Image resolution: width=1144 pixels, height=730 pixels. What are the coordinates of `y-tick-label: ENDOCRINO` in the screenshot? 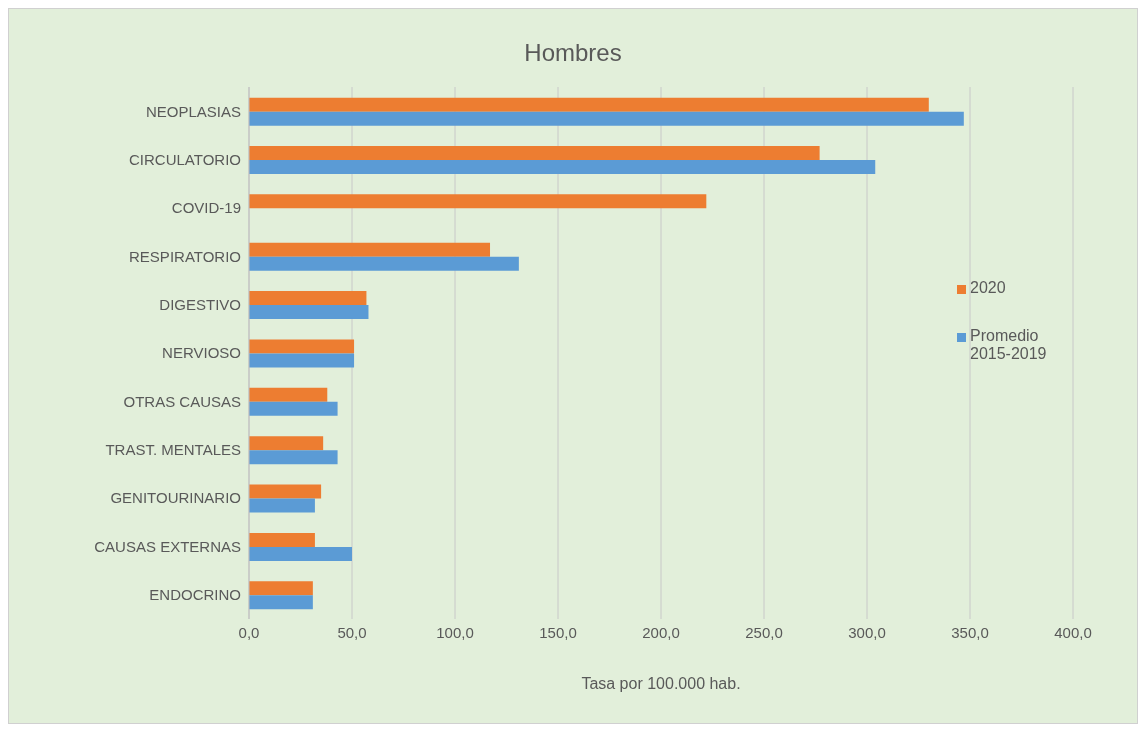 It's located at (195, 595).